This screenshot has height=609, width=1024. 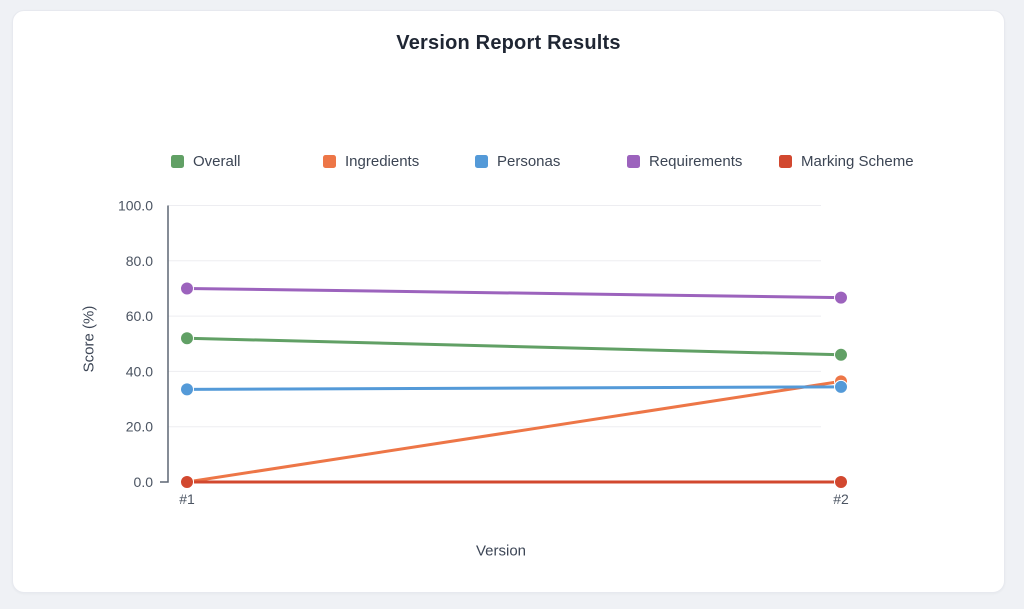 What do you see at coordinates (841, 297) in the screenshot?
I see `data-point-requirements-#2` at bounding box center [841, 297].